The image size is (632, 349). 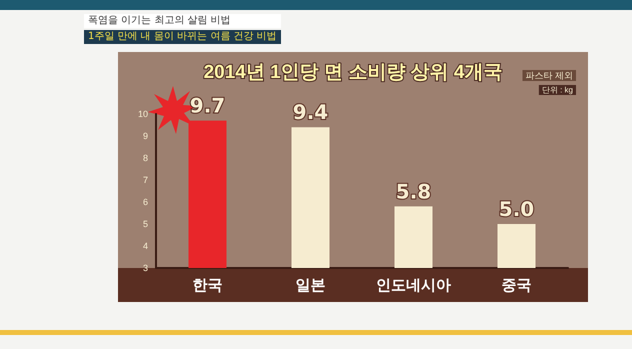 What do you see at coordinates (145, 246) in the screenshot?
I see `y-tick-label: 4` at bounding box center [145, 246].